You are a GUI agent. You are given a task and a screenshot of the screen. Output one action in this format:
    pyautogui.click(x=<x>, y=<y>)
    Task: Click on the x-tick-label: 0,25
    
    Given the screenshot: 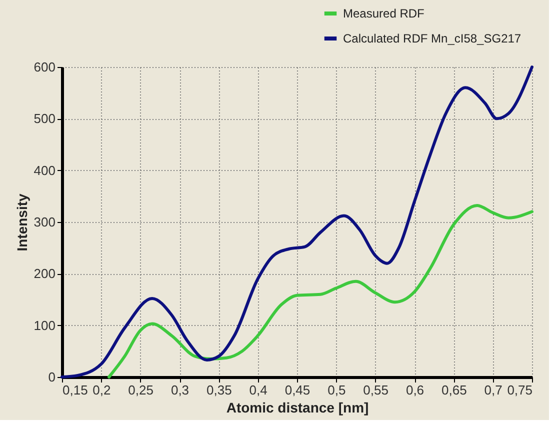 What is the action you would take?
    pyautogui.click(x=141, y=390)
    